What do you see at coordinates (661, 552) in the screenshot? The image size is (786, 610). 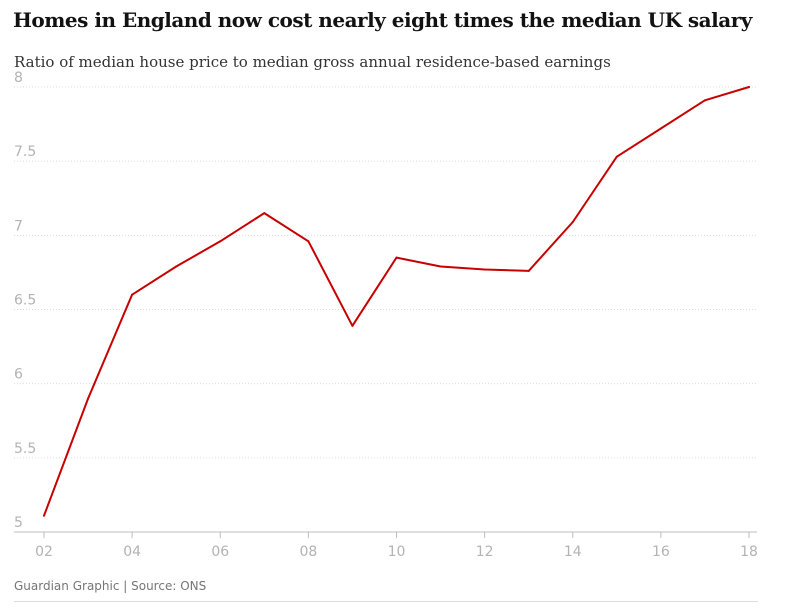 I see `x-tick-label: 16` at bounding box center [661, 552].